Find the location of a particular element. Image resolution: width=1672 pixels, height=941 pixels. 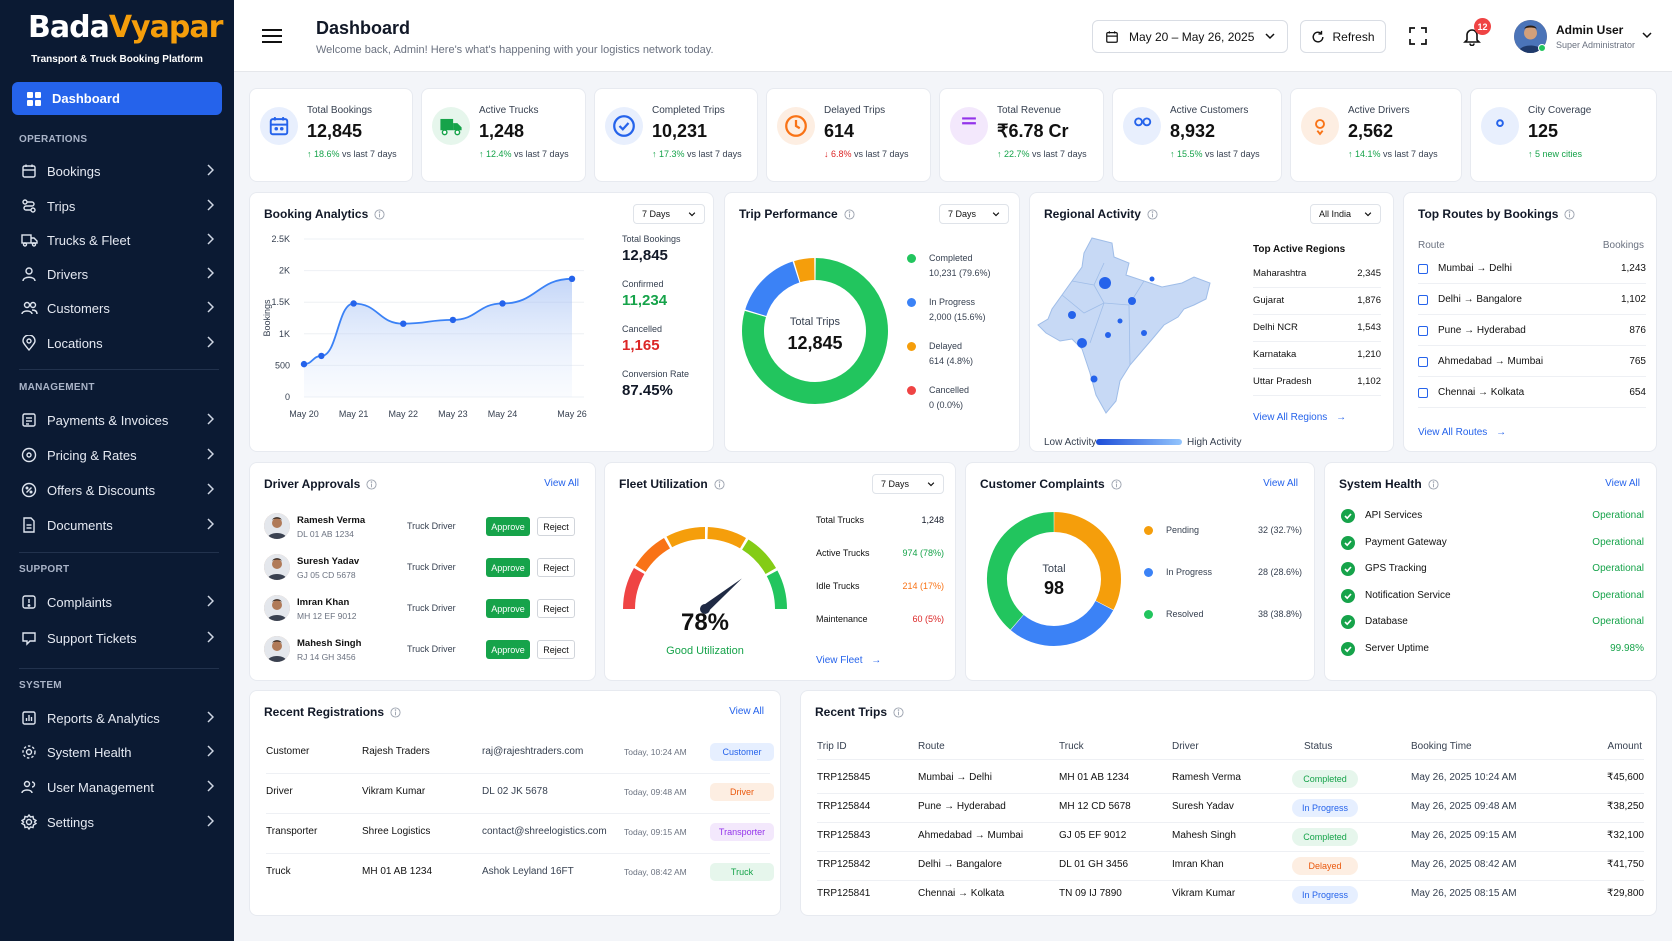

stat-card: City Coverage 125 ↑ 5 new cities is located at coordinates (1563, 135).